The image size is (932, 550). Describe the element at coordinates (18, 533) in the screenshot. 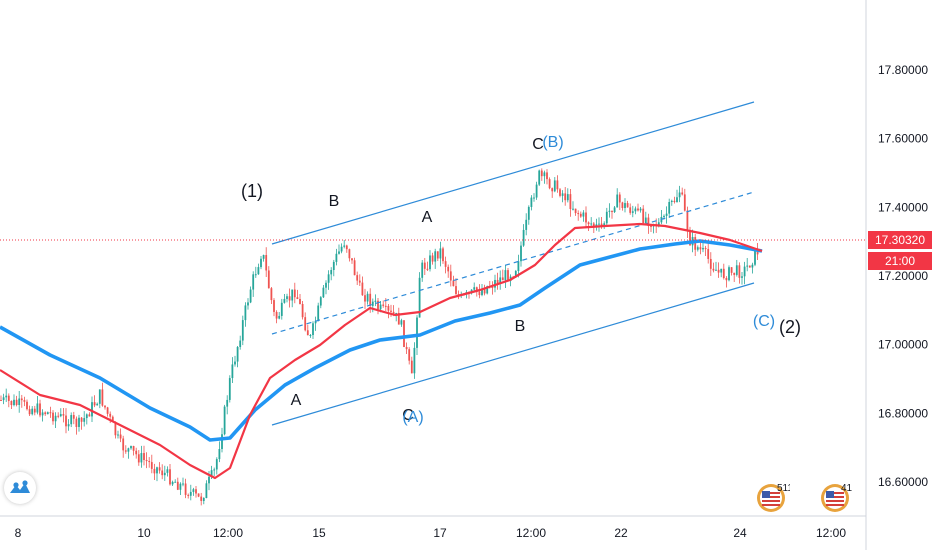

I see `time-tick-label: 8` at that location.